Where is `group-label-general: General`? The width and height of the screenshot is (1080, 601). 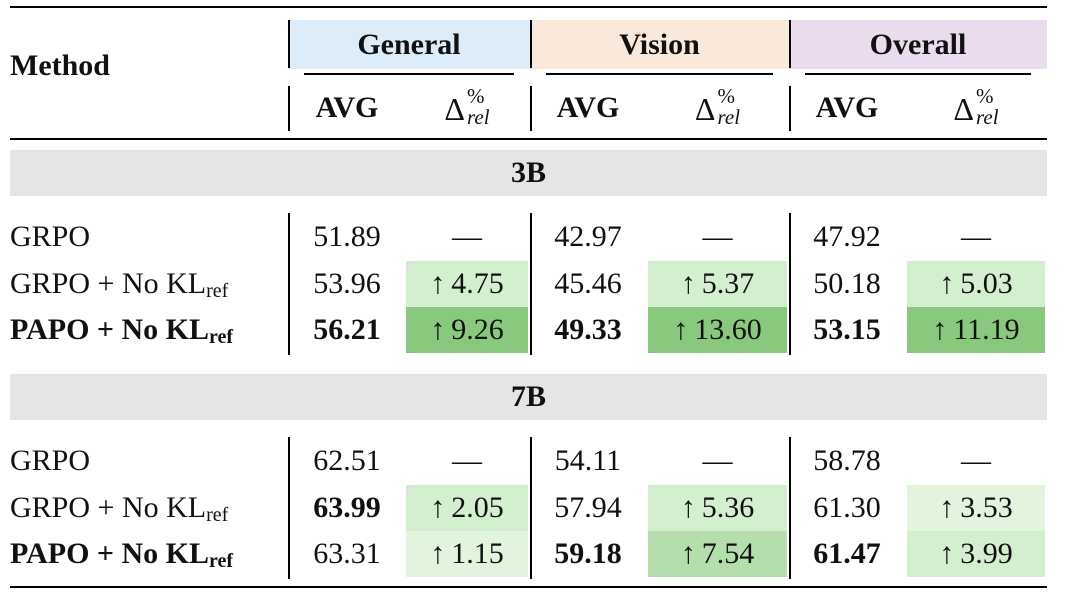
group-label-general: General is located at coordinates (409, 44).